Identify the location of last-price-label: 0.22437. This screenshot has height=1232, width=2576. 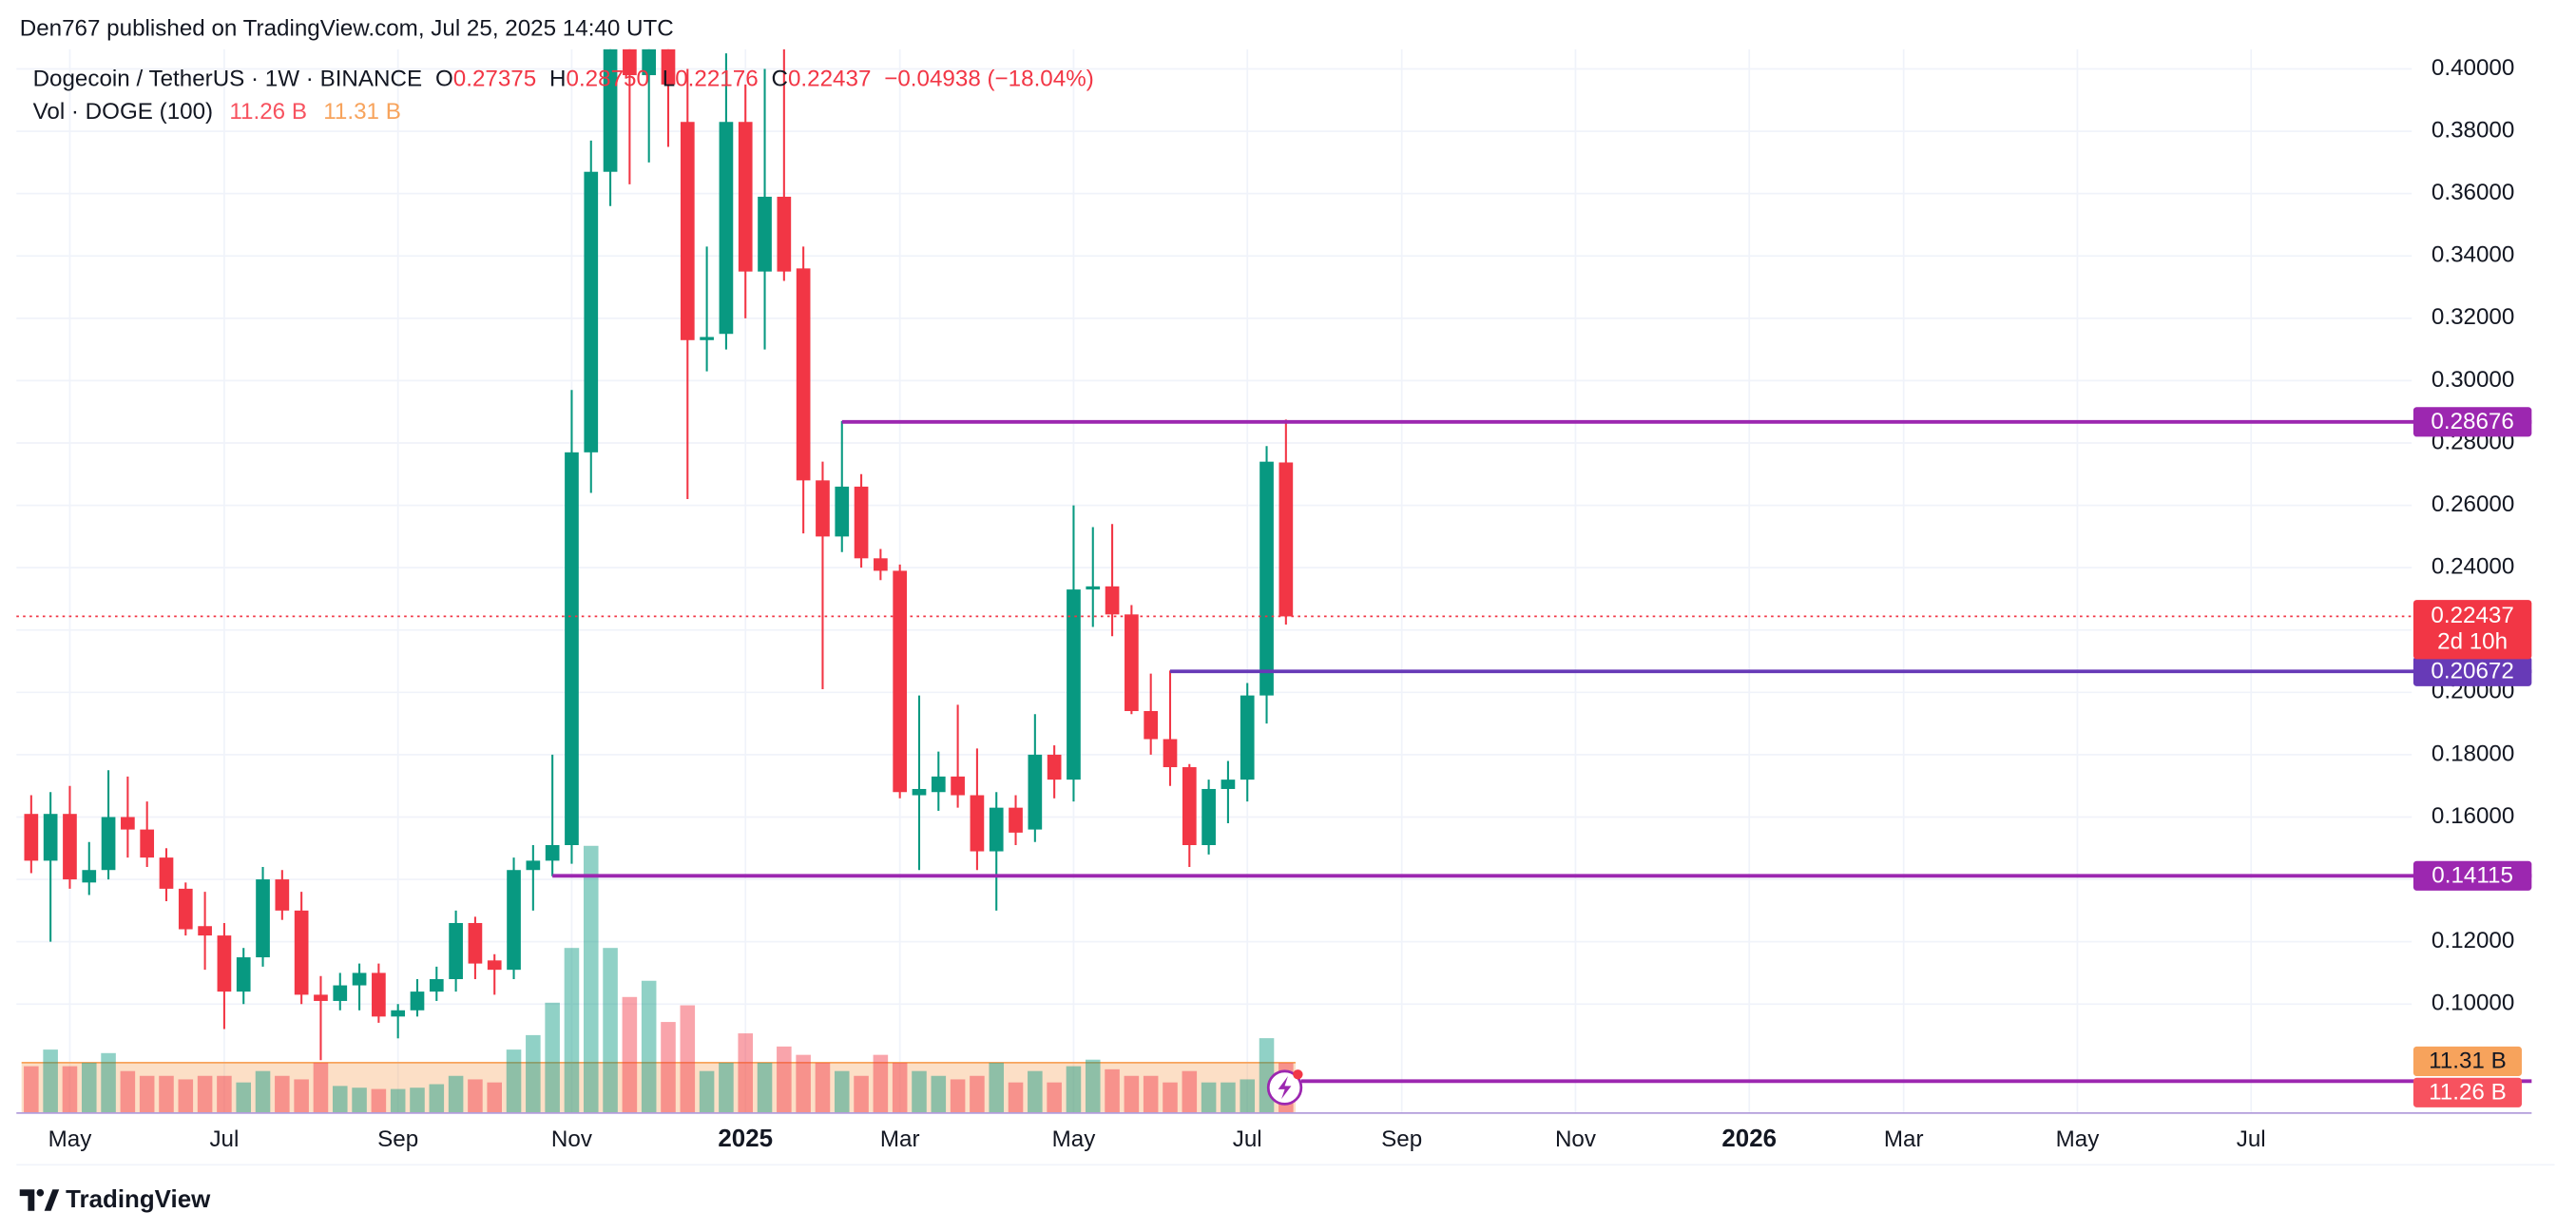
(2472, 615).